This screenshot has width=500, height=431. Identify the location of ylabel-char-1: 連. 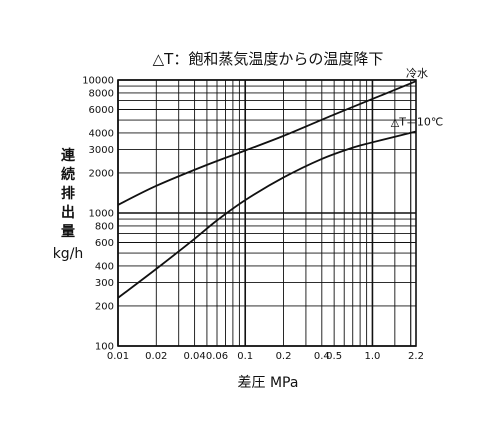
(68, 155).